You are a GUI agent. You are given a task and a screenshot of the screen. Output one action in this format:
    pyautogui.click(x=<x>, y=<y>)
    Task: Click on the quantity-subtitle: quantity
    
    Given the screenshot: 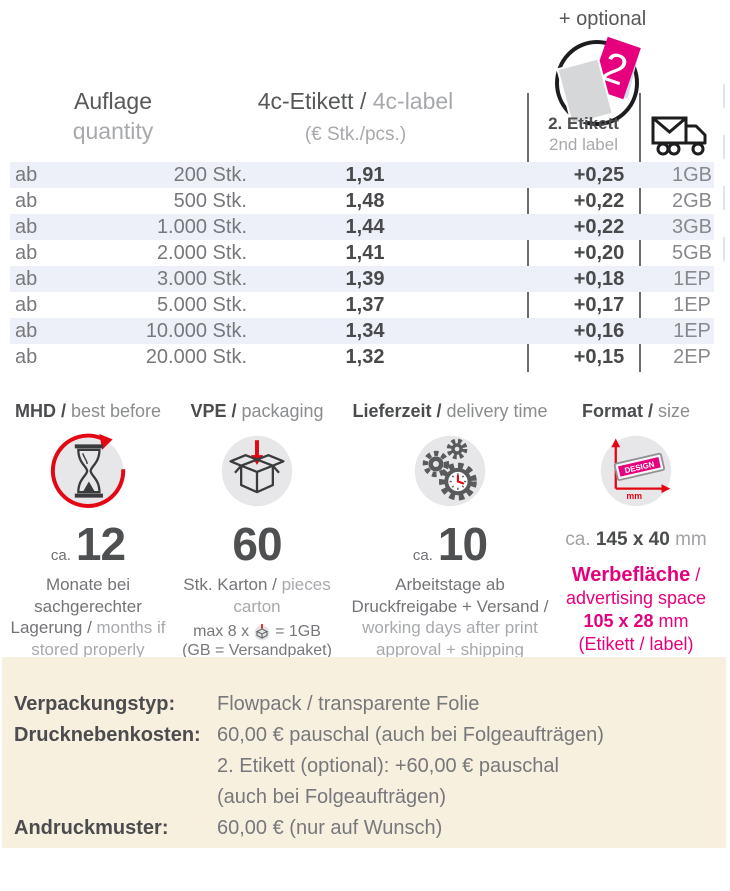 What is the action you would take?
    pyautogui.click(x=113, y=131)
    